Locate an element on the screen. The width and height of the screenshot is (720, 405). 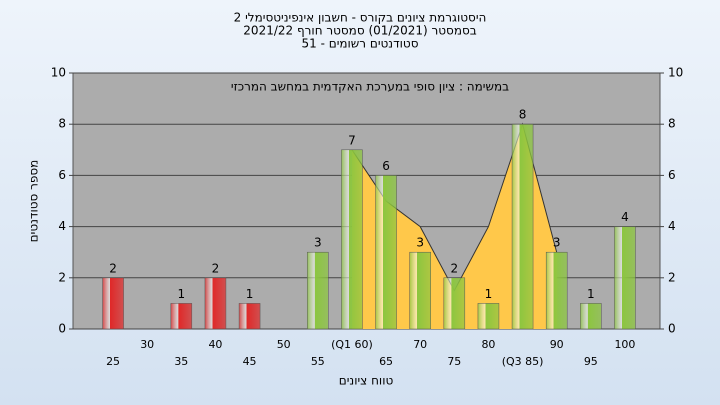
x-tick-label: (Q3 85) is located at coordinates (523, 361).